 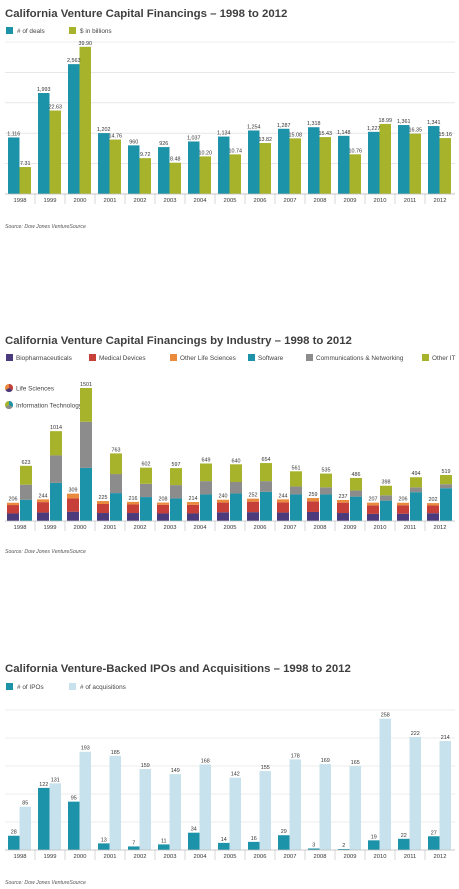 I want to click on chart3-label-acquisitions: 193, so click(x=85, y=749).